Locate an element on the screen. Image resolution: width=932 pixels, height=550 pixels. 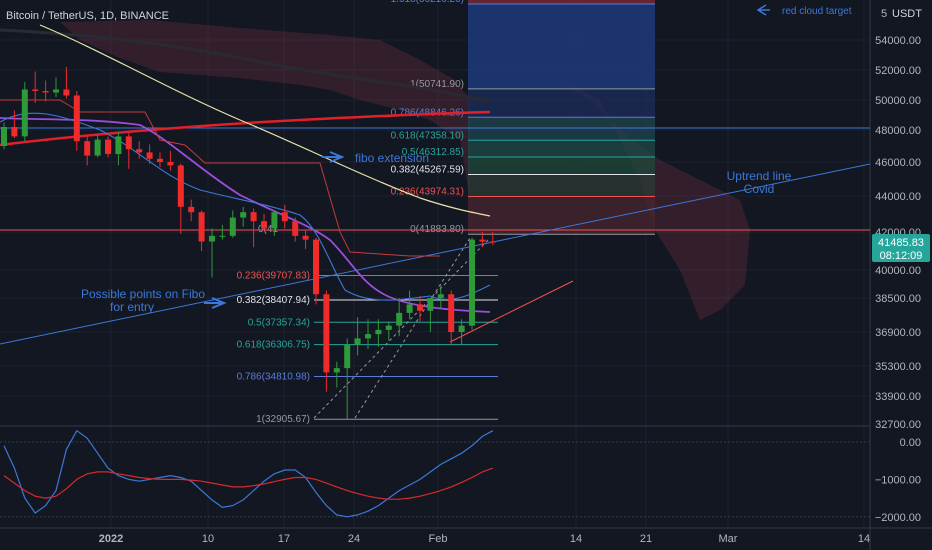
arrow-left-icon is located at coordinates (763, 10).